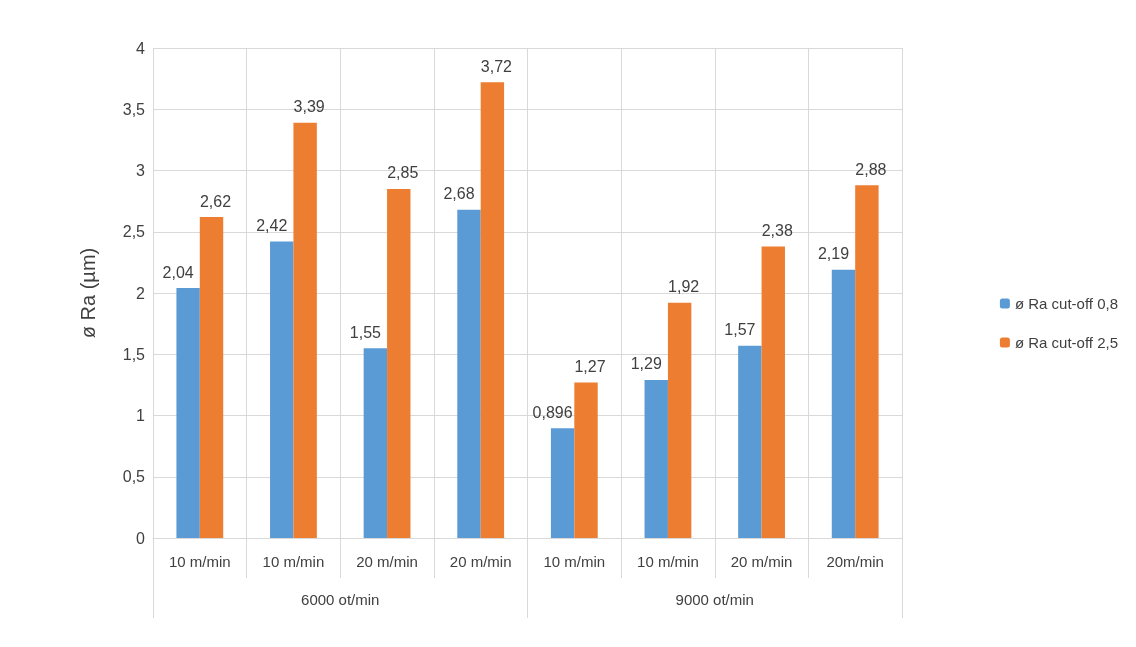 The image size is (1136, 647). Describe the element at coordinates (714, 599) in the screenshot. I see `text: 9000 ot/min` at that location.